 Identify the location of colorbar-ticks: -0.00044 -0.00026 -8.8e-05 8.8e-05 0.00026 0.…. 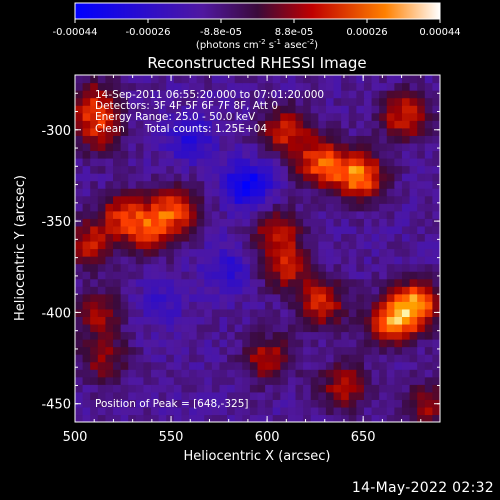
(257, 28).